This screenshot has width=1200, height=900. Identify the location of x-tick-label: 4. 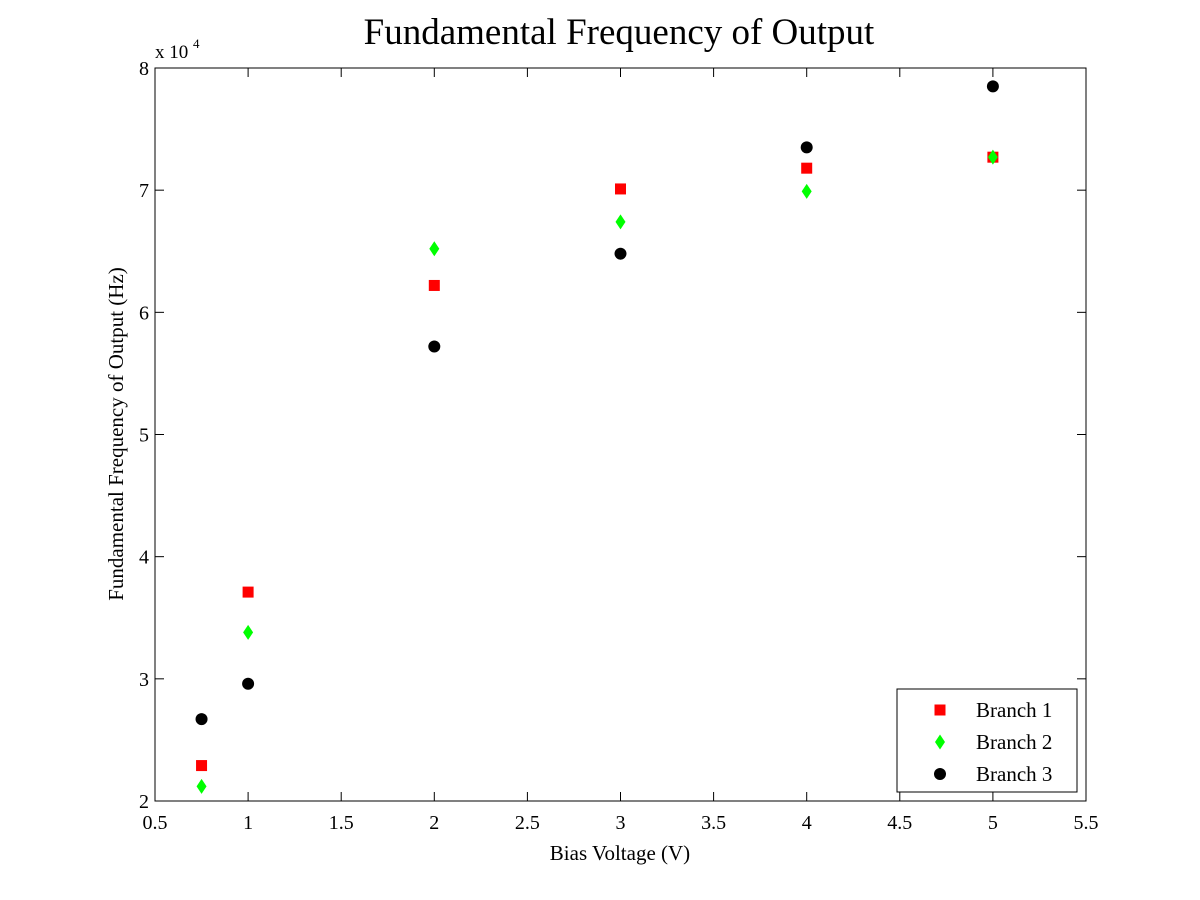
(807, 823).